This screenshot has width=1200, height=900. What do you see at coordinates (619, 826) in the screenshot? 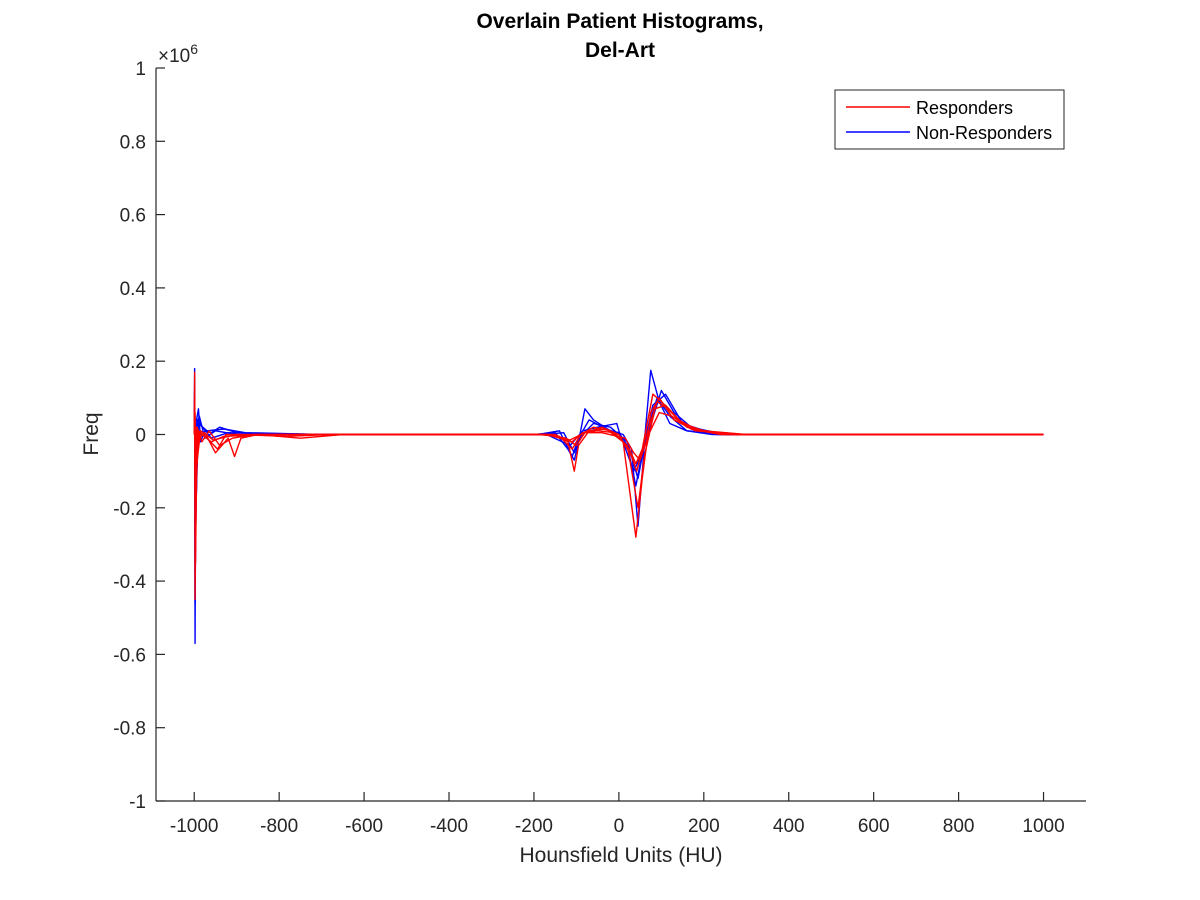
I see `x-tick-label: 0` at bounding box center [619, 826].